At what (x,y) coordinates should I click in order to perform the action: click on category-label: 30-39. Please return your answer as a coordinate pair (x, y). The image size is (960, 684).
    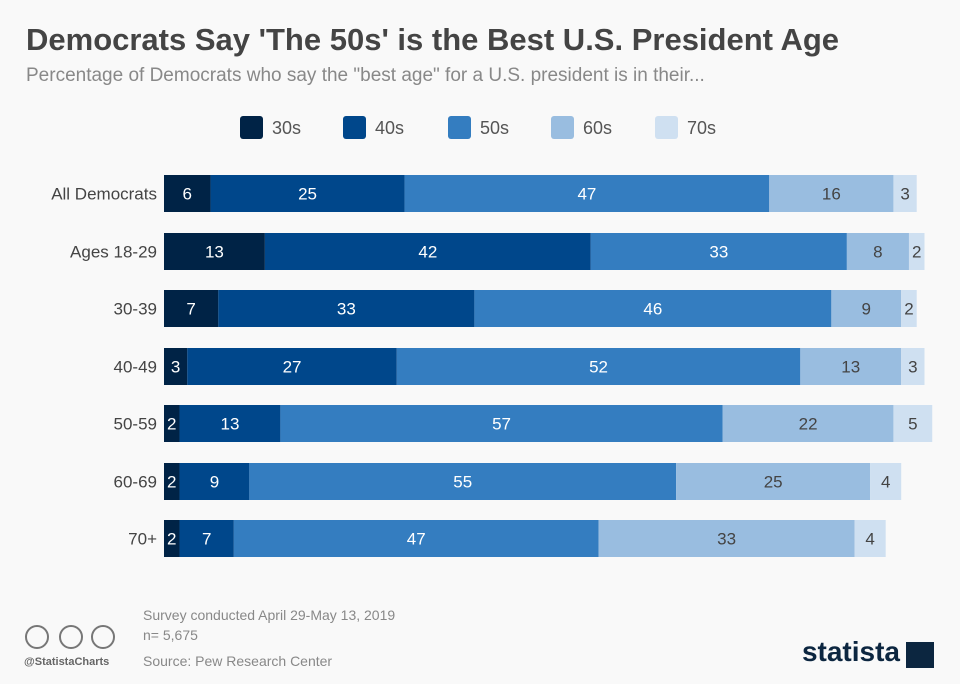
    Looking at the image, I should click on (135, 309).